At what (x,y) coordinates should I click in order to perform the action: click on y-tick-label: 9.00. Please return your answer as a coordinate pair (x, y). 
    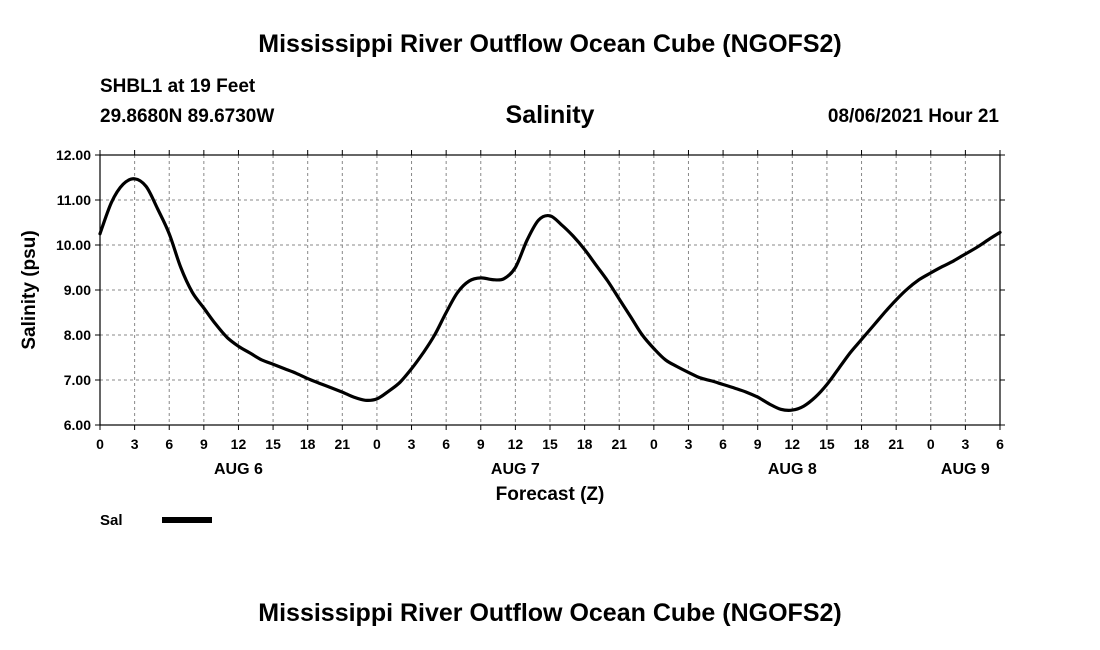
    Looking at the image, I should click on (77, 290).